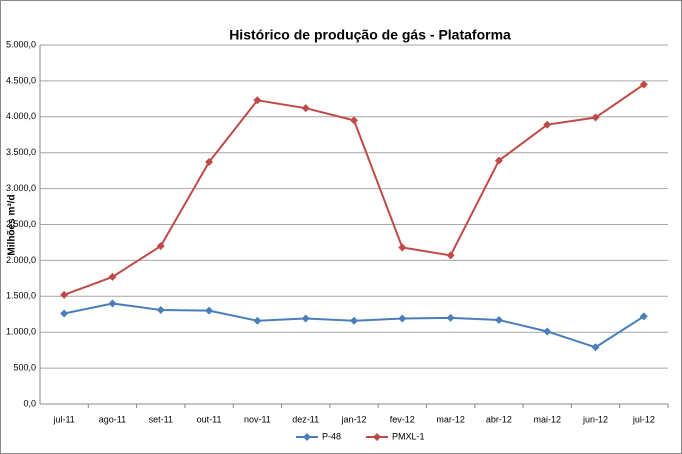 The image size is (682, 454). What do you see at coordinates (547, 419) in the screenshot?
I see `x-tick-label: mai-12` at bounding box center [547, 419].